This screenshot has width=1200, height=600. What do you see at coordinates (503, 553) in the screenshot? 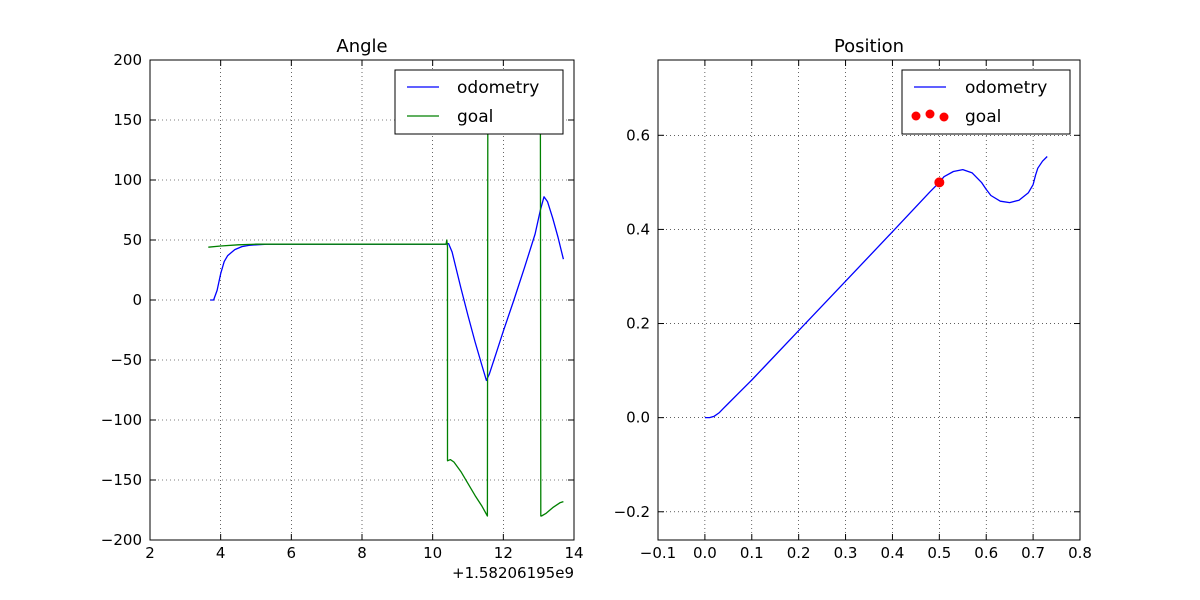
I see `angle-x-tick-label: 12` at bounding box center [503, 553].